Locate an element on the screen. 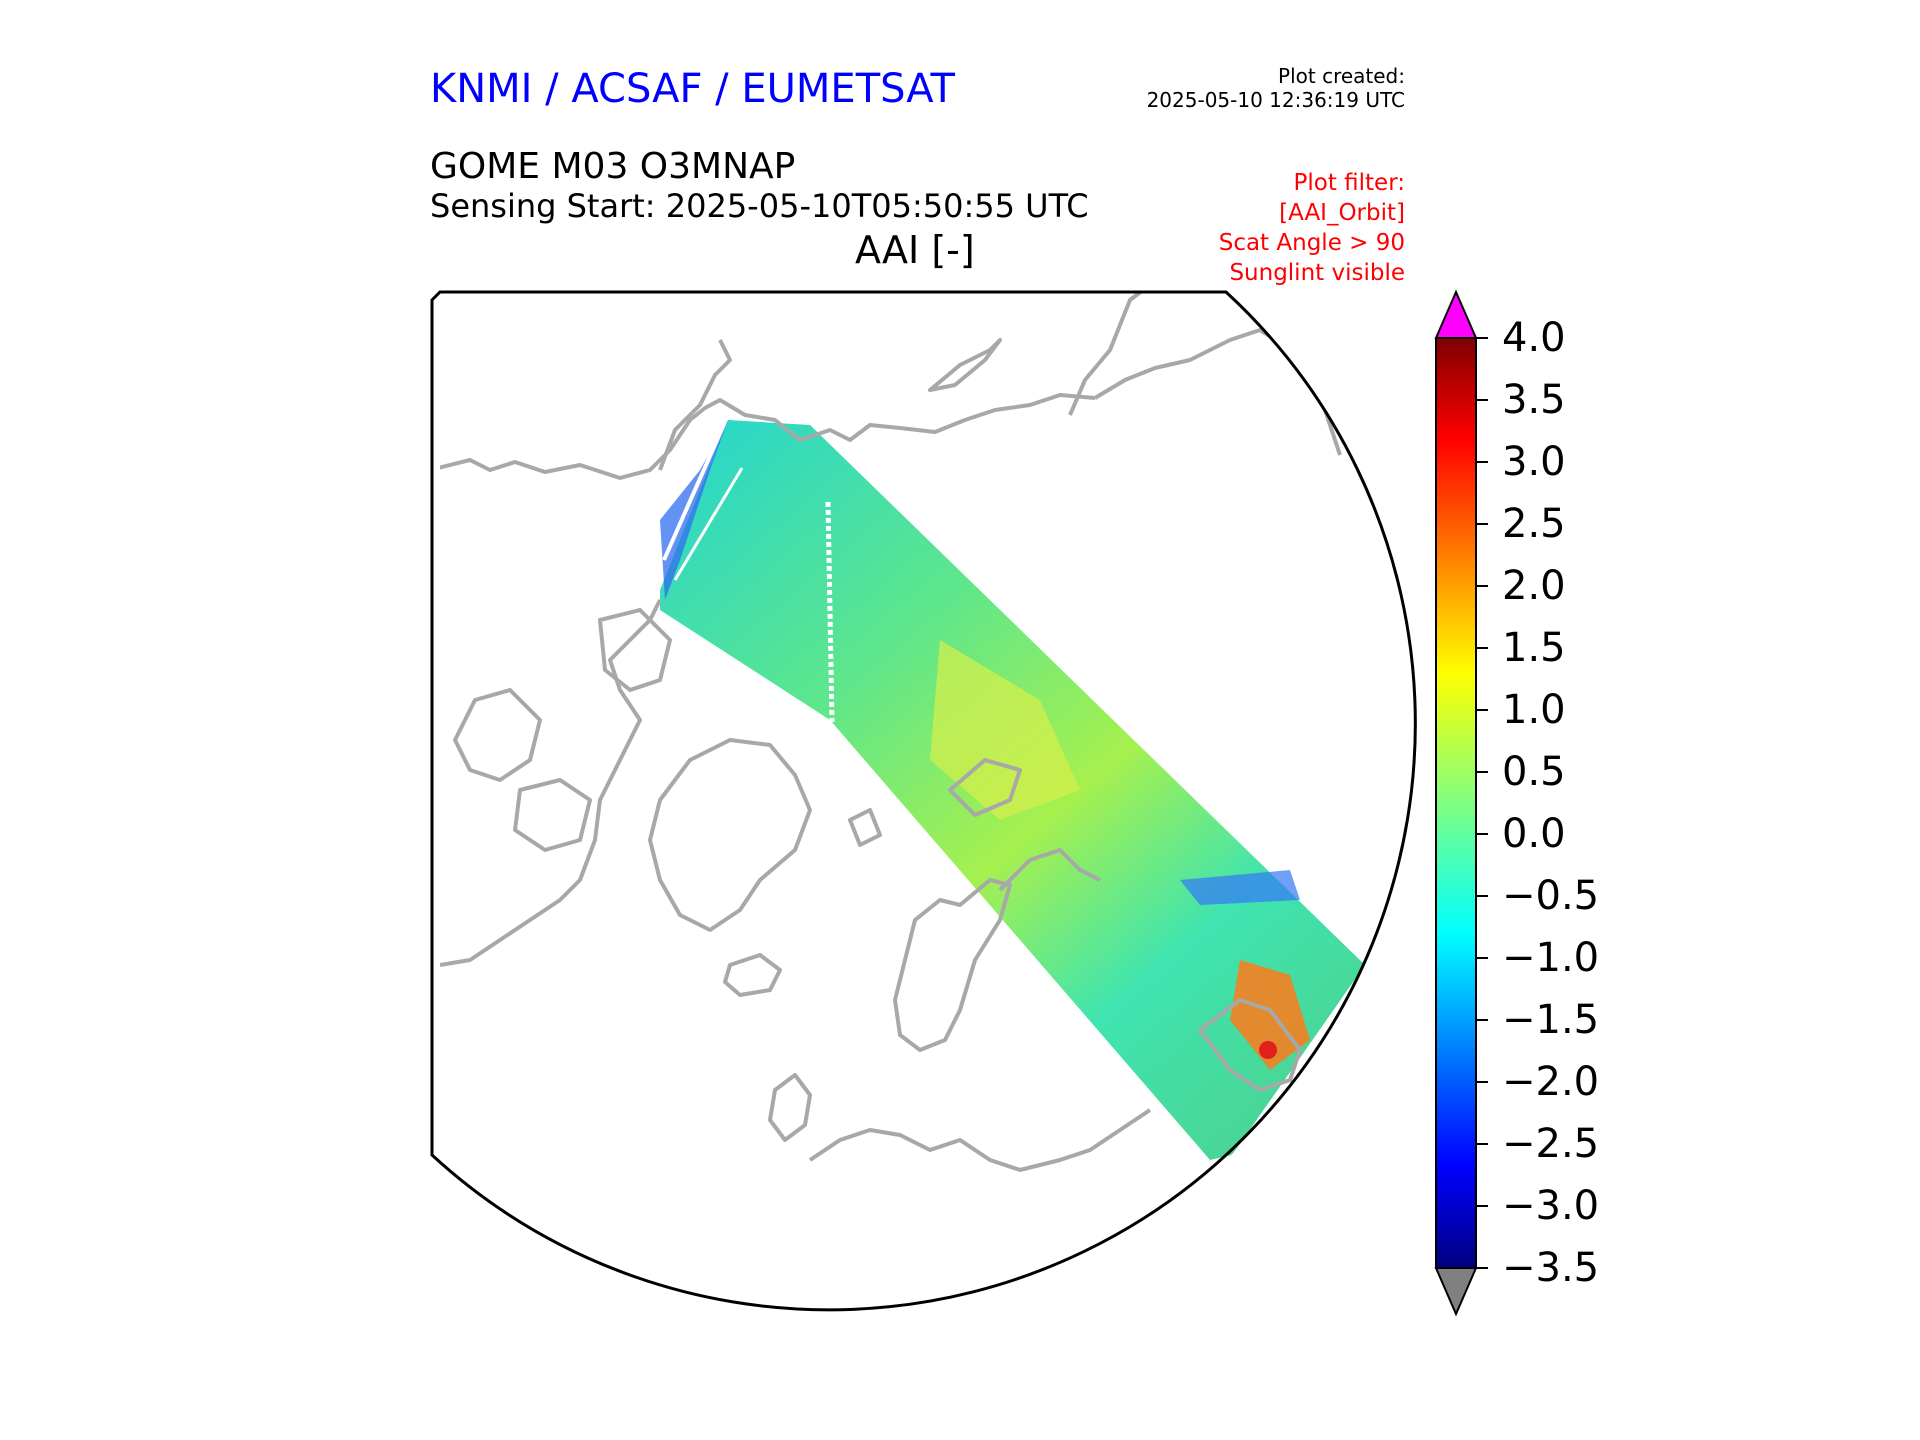  sensing-start: Sensing Start: 2025-05-10T05:50:55 UTC is located at coordinates (759, 206).